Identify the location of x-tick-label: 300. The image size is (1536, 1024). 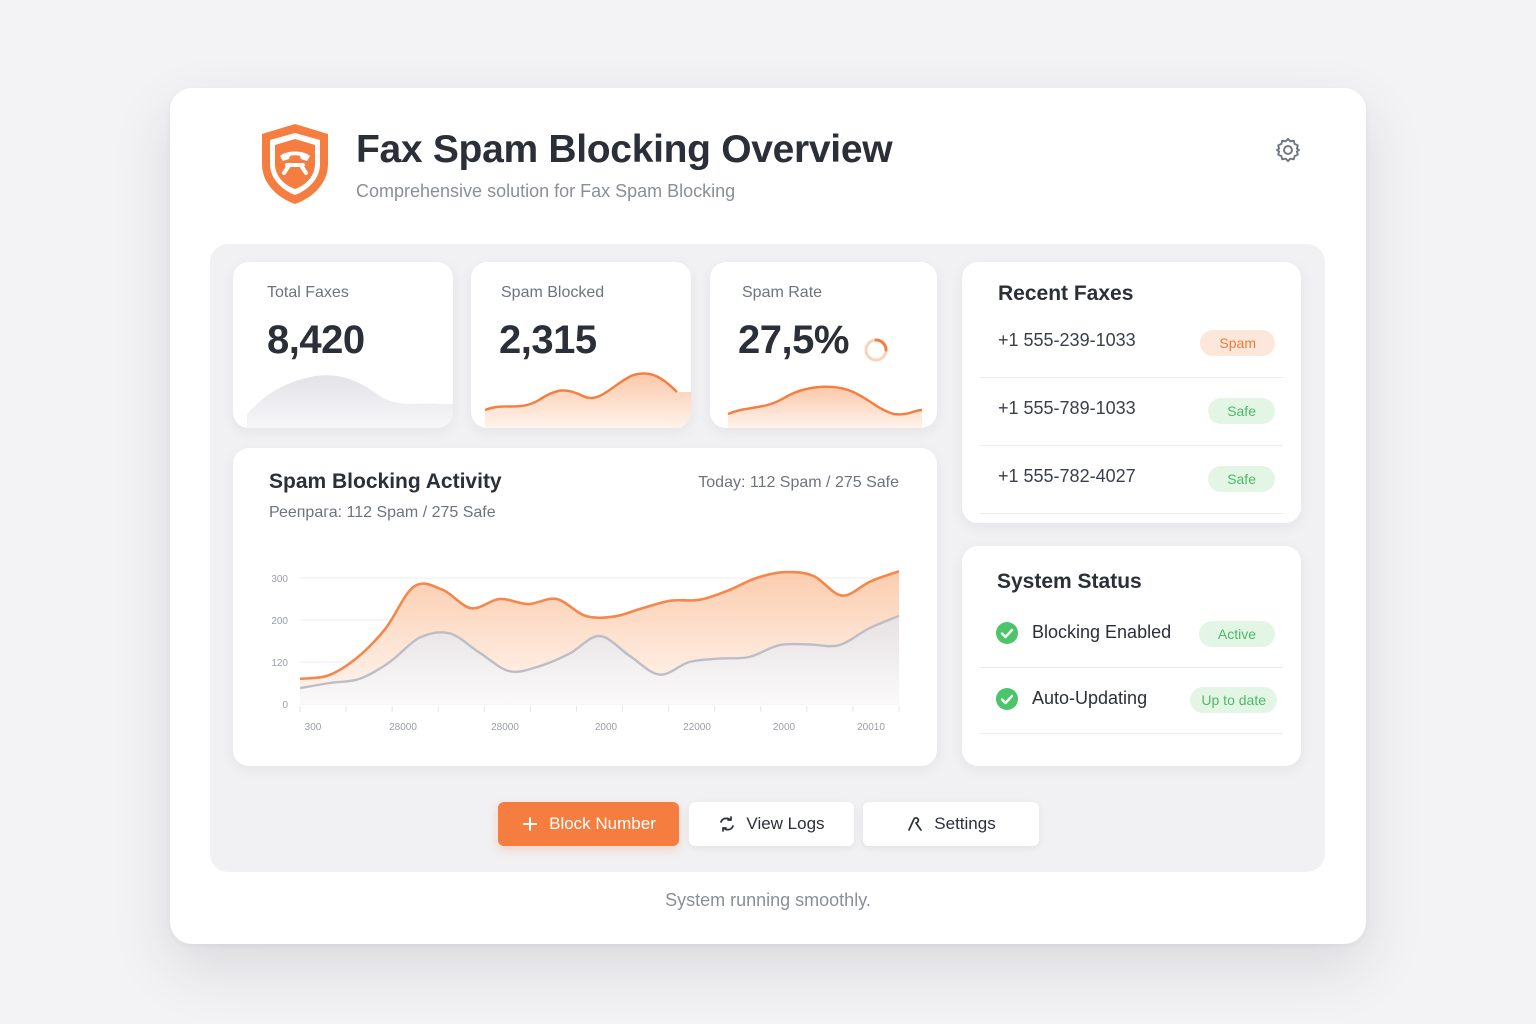
(313, 727).